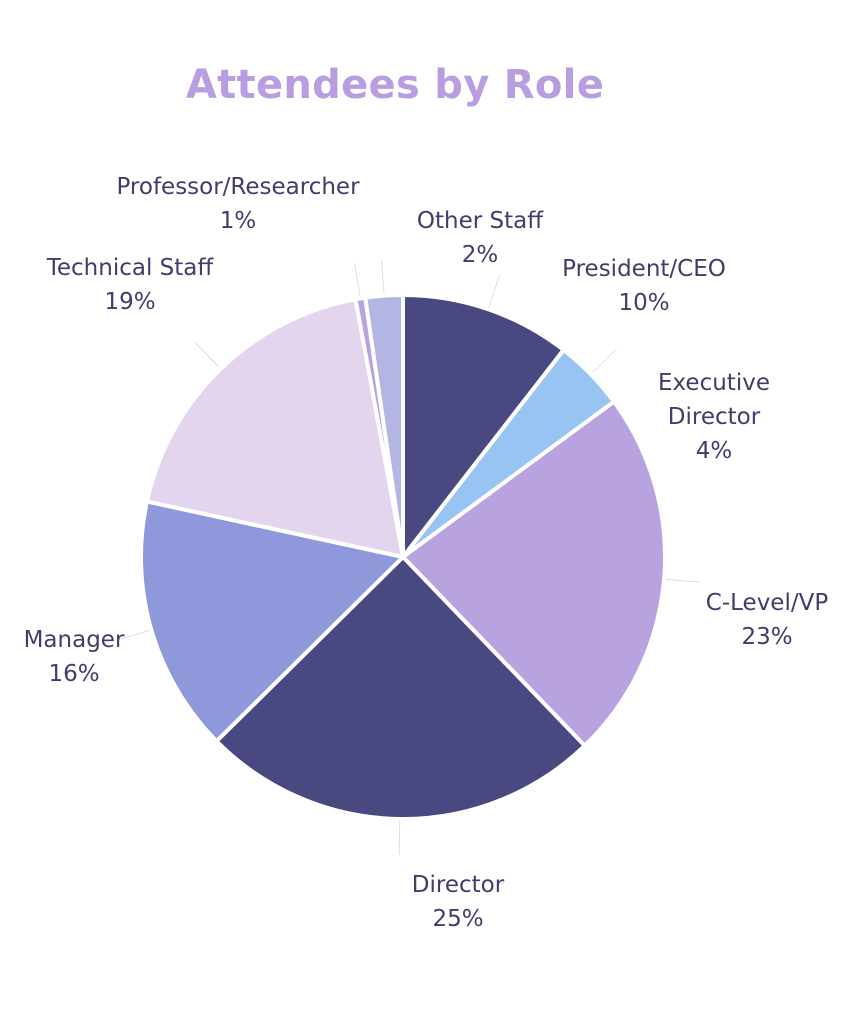 The image size is (849, 1022). Describe the element at coordinates (384, 426) in the screenshot. I see `pie-slice-other-staff` at that location.